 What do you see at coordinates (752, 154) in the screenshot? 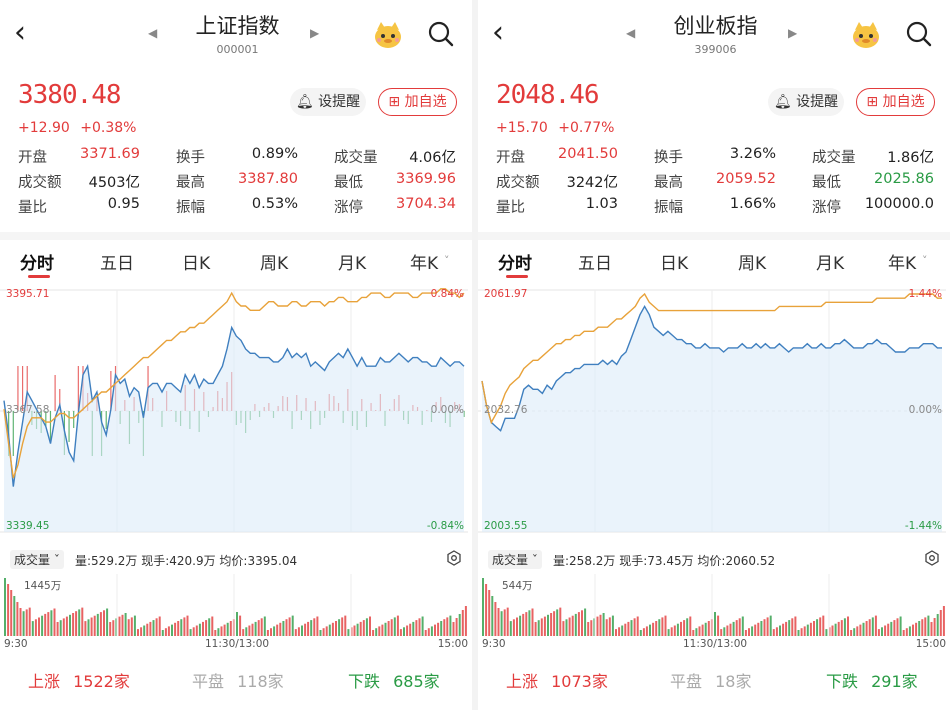
I see `stat-value: 3.26%` at bounding box center [752, 154].